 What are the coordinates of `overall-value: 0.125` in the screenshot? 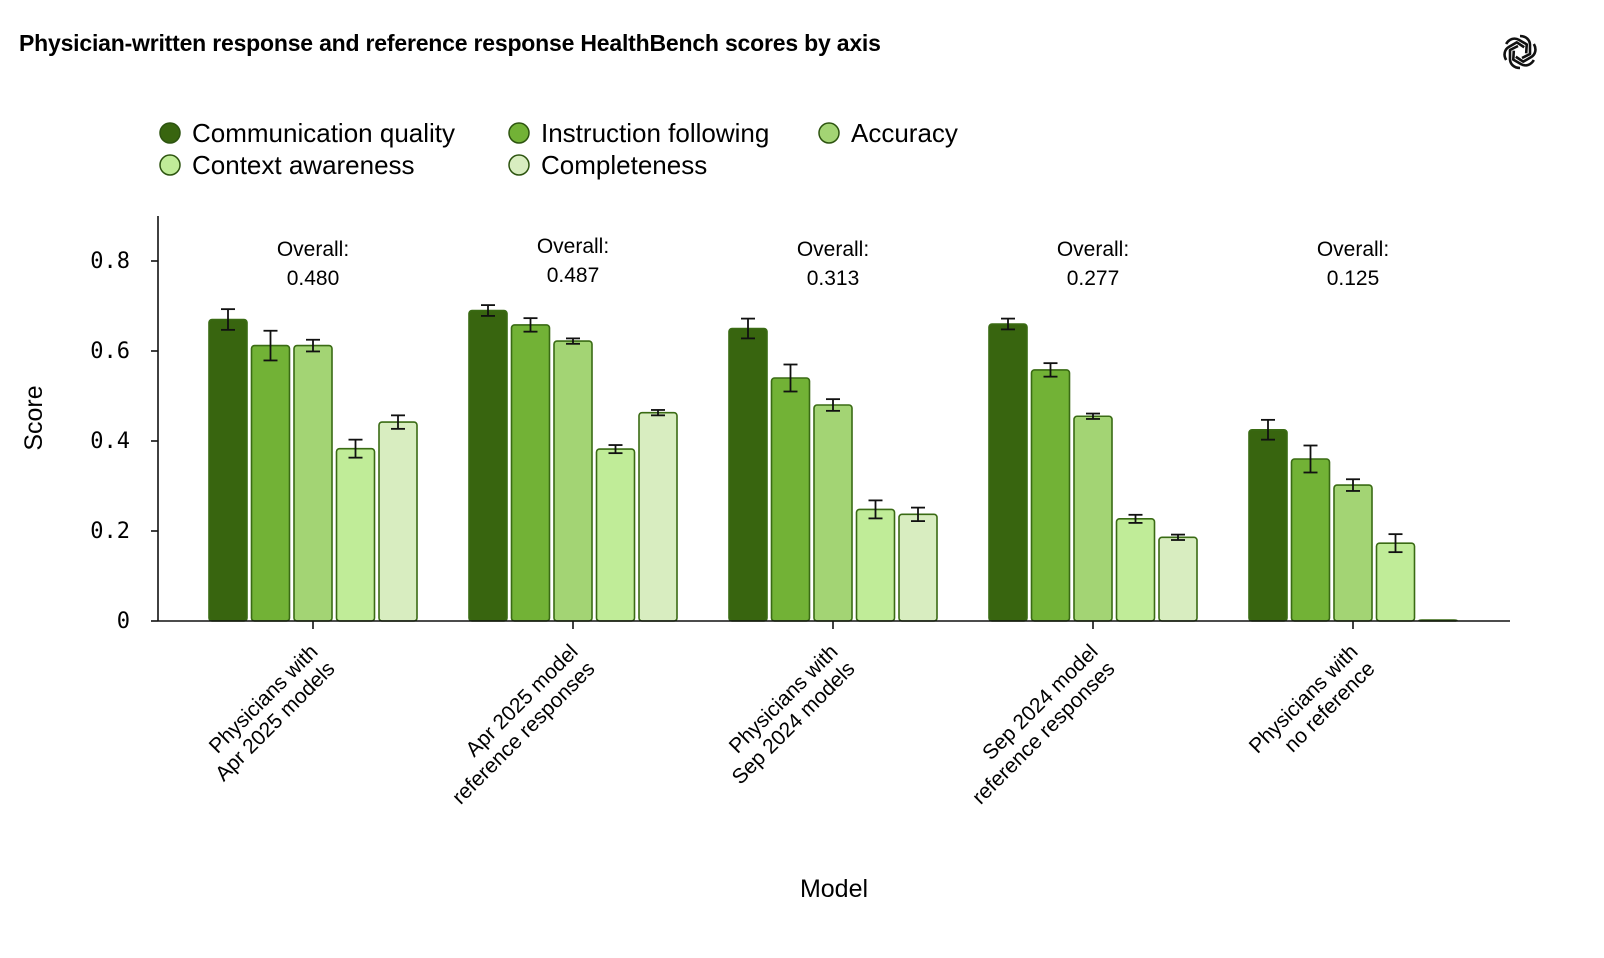 It's located at (1353, 278).